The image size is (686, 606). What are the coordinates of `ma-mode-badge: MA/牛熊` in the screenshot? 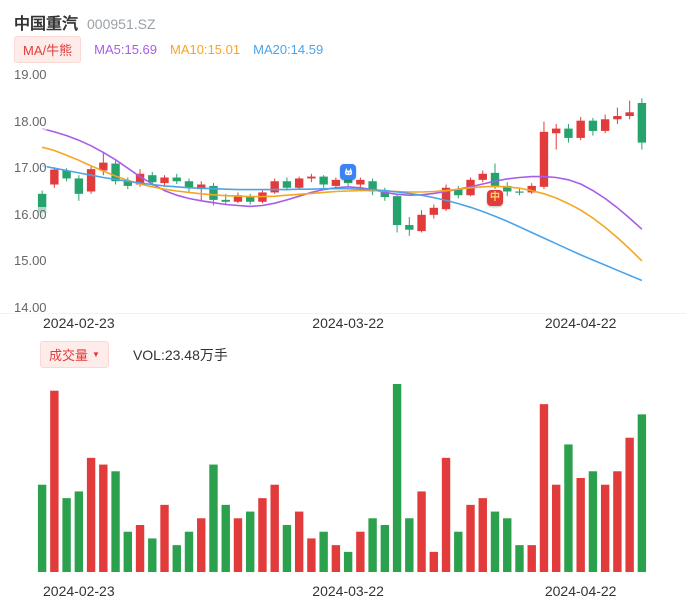 It's located at (48, 49).